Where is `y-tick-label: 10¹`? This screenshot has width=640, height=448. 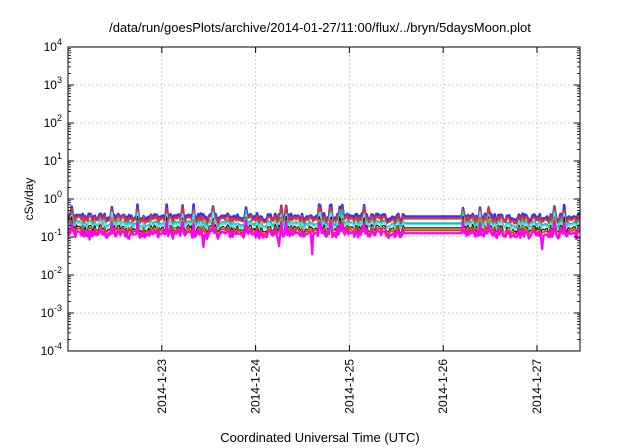
y-tick-label: 10¹ is located at coordinates (53, 159).